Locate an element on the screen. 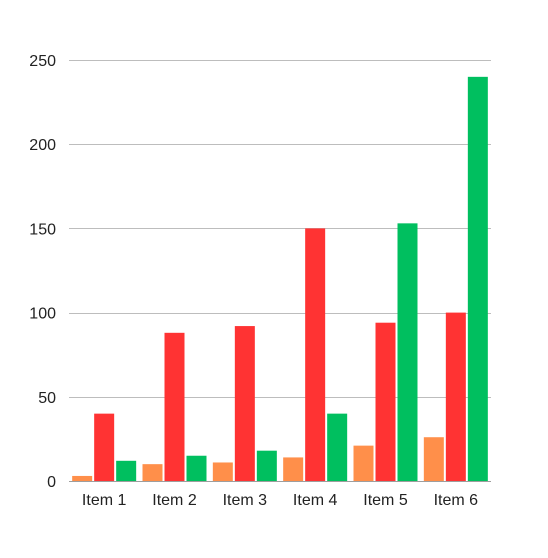  y-tick-label: 50 is located at coordinates (47, 398).